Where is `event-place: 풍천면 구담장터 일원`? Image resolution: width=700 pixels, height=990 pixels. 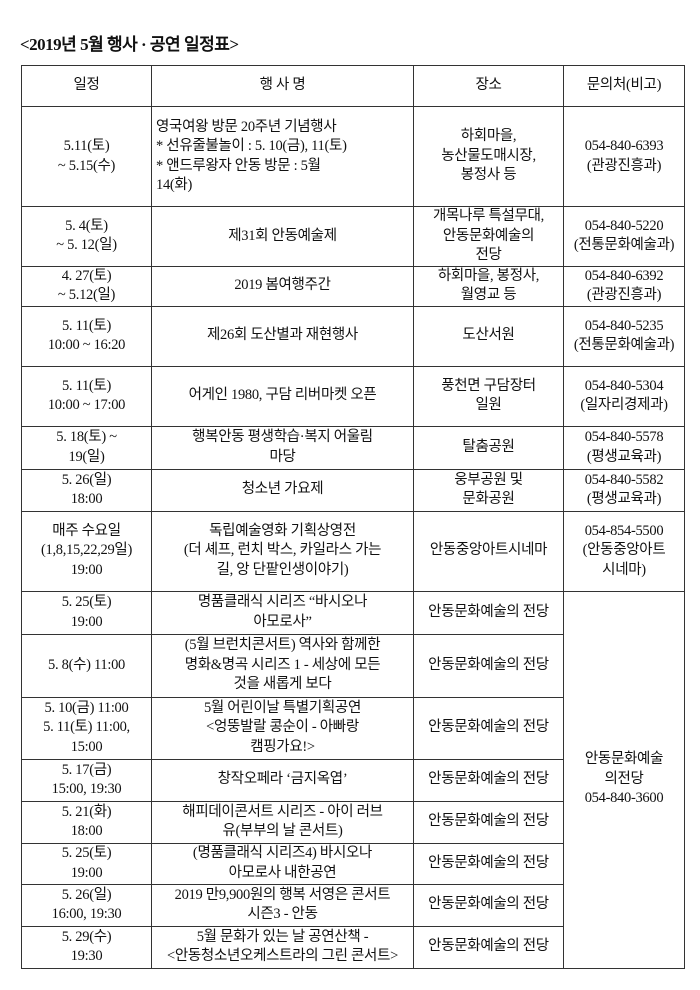 event-place: 풍천면 구담장터 일원 is located at coordinates (488, 396).